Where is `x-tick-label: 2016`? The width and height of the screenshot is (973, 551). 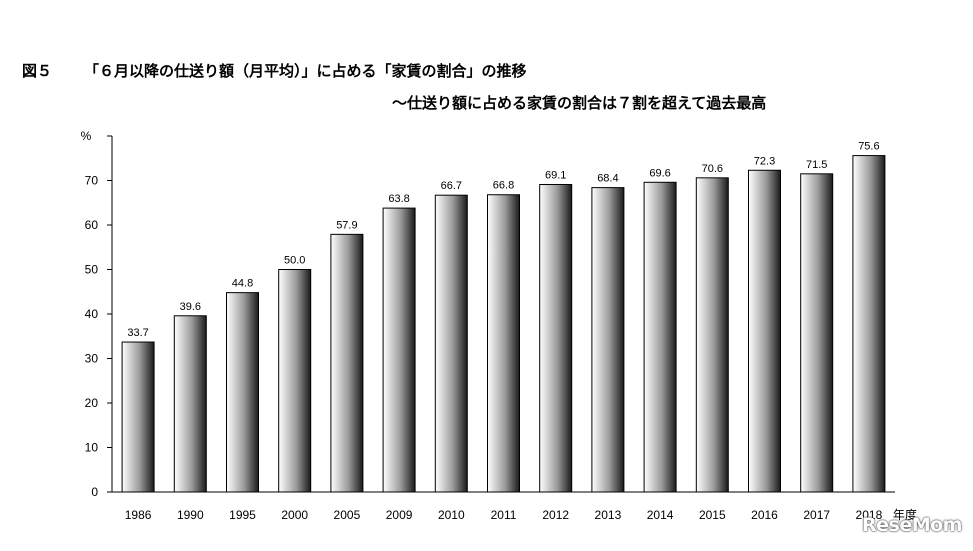
x-tick-label: 2016 is located at coordinates (764, 515).